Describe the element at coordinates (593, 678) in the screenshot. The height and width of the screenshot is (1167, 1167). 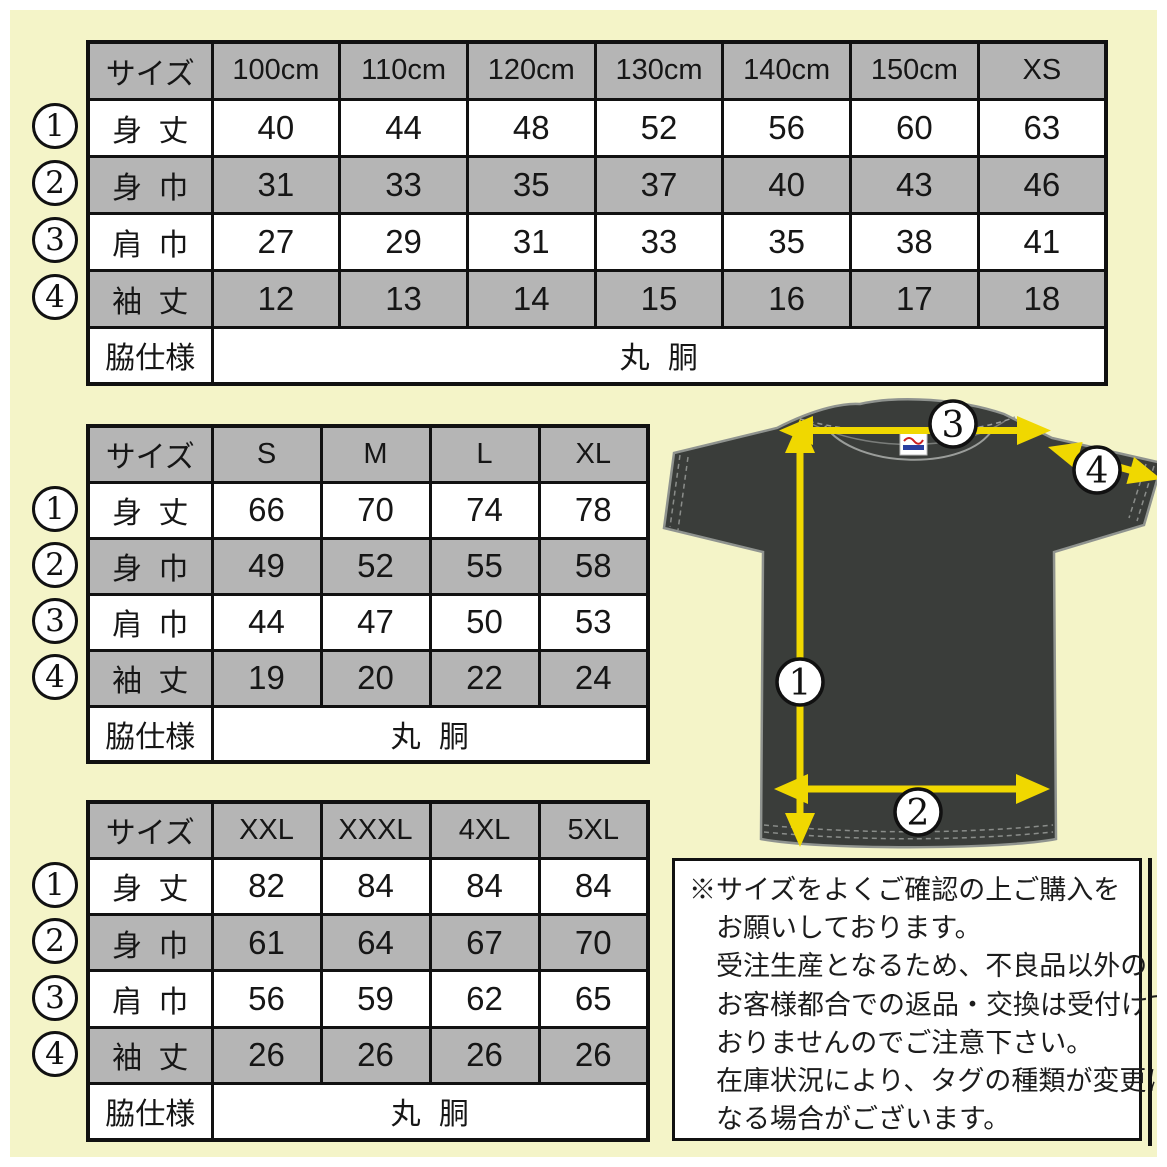
I see `size-value: 24` at that location.